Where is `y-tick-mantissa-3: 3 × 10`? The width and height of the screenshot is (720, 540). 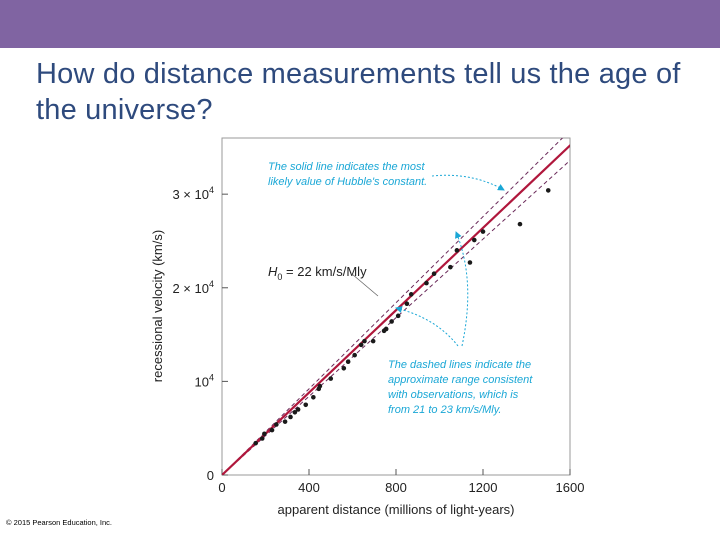
y-tick-mantissa-3: 3 × 10 is located at coordinates (190, 194).